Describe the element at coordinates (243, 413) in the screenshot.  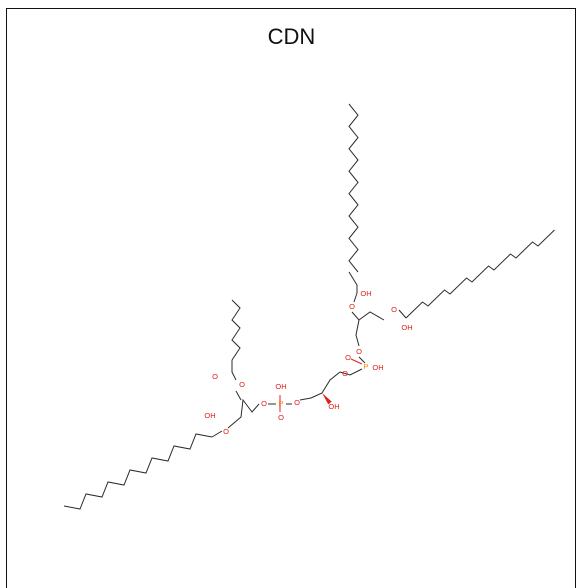
I see `glycerol-backbone-left` at that location.